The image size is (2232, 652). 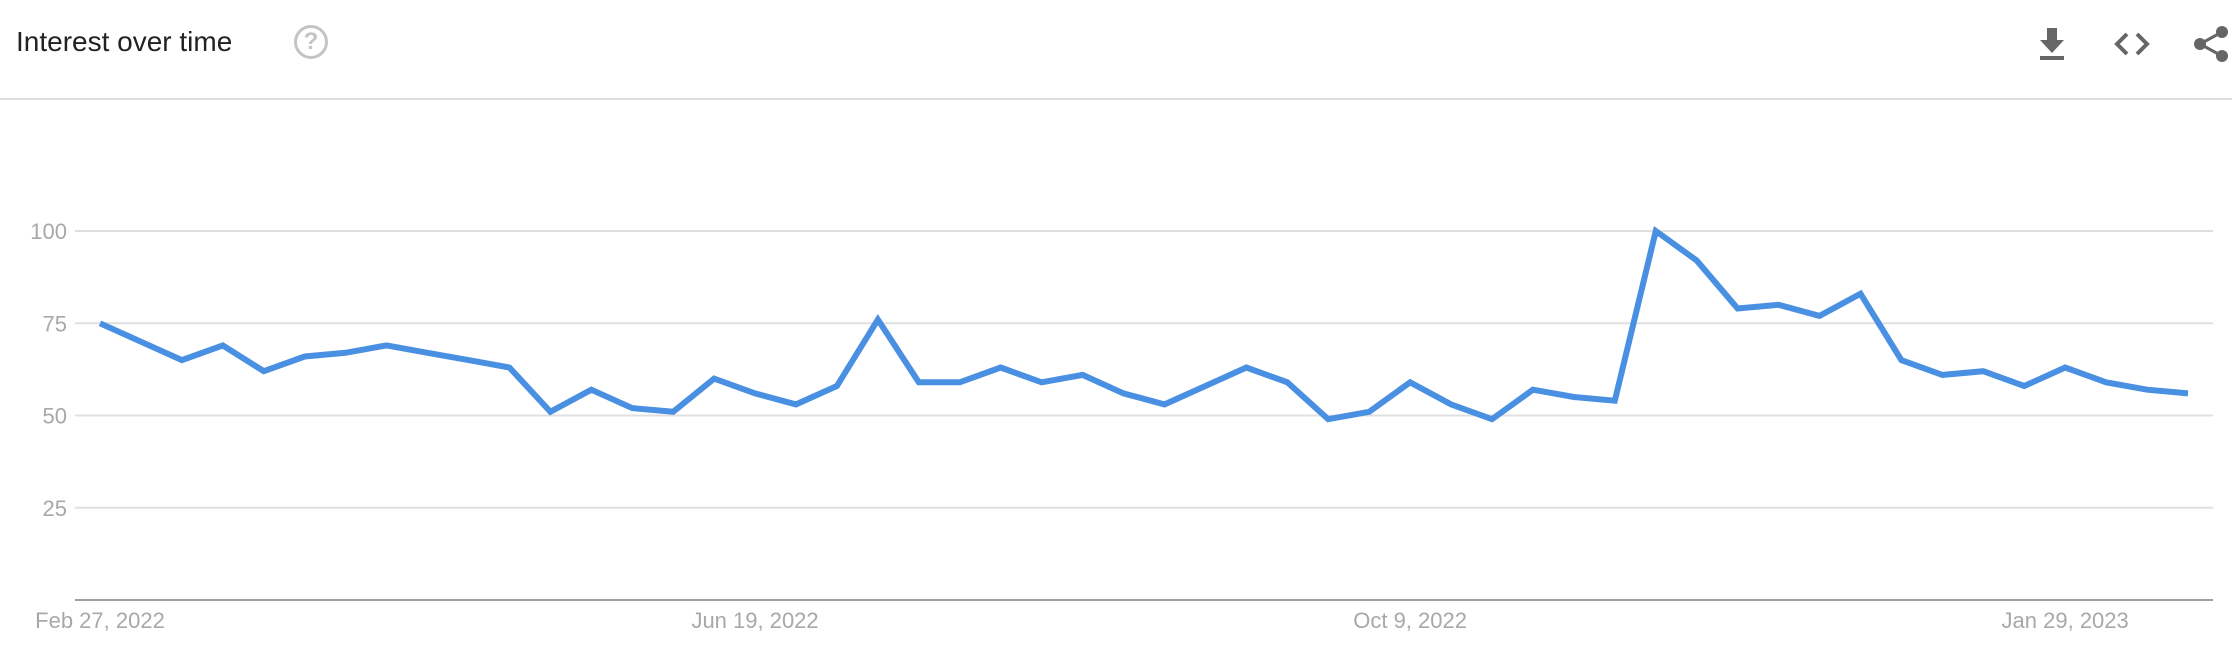 I want to click on x-tick-label: Jan 29, 2023, so click(x=2065, y=620).